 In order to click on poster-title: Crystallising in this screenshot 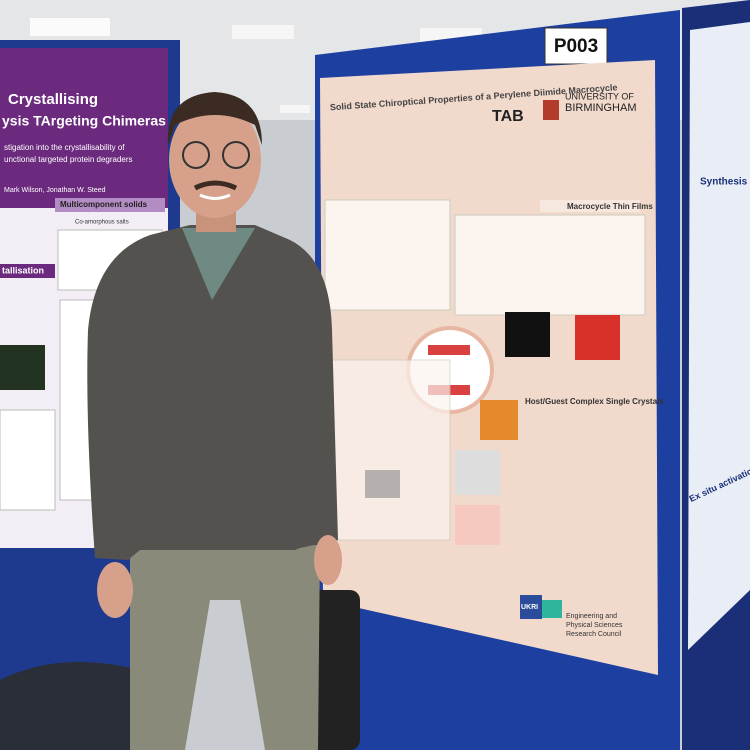, I will do `click(53, 99)`.